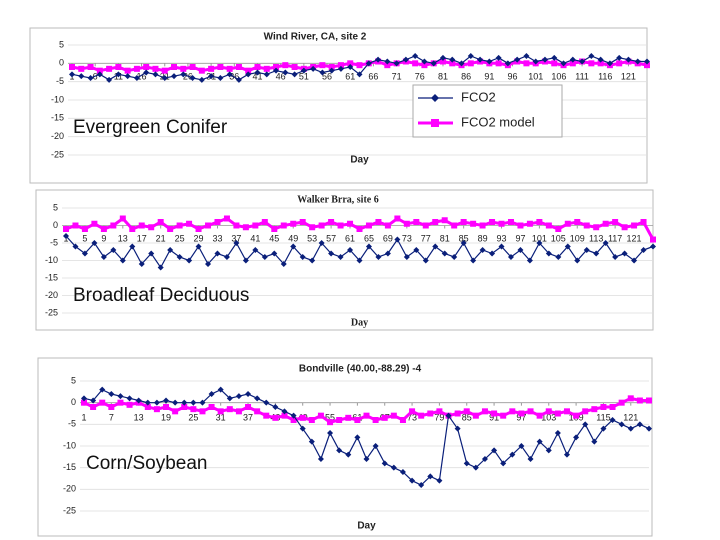  What do you see at coordinates (558, 76) in the screenshot?
I see `x-tick-label: 106` at bounding box center [558, 76].